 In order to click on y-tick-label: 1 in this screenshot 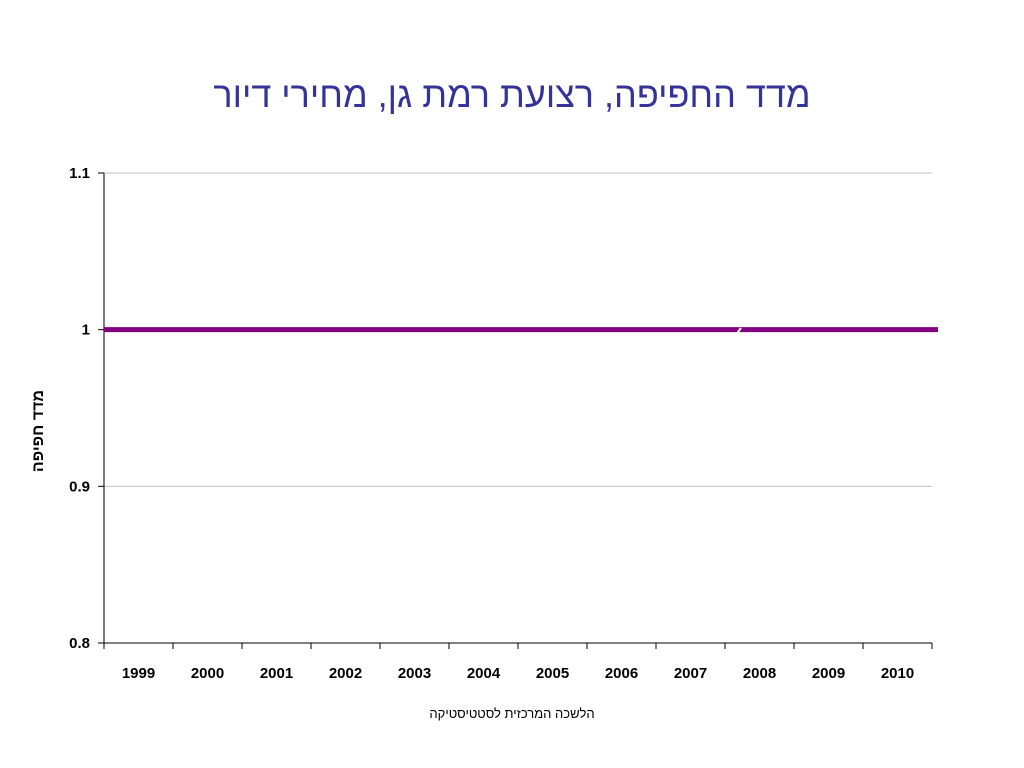, I will do `click(86, 330)`.